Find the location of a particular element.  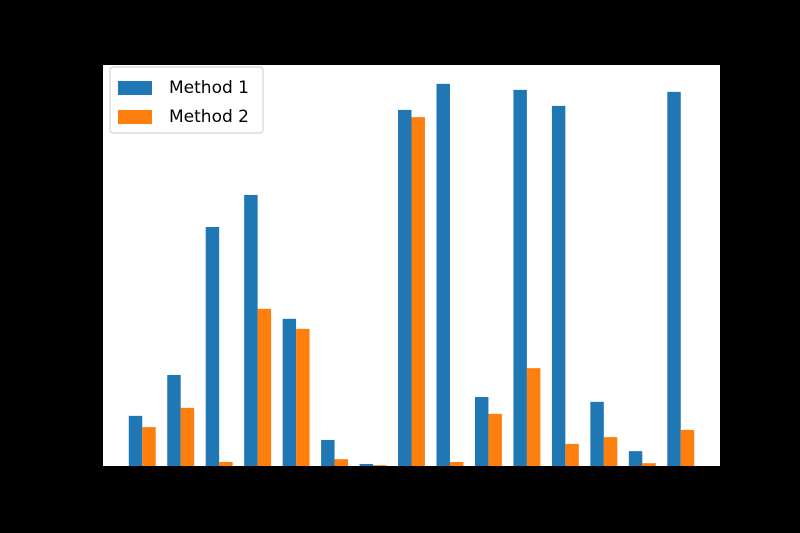

legend-label: Method 2 is located at coordinates (209, 117).